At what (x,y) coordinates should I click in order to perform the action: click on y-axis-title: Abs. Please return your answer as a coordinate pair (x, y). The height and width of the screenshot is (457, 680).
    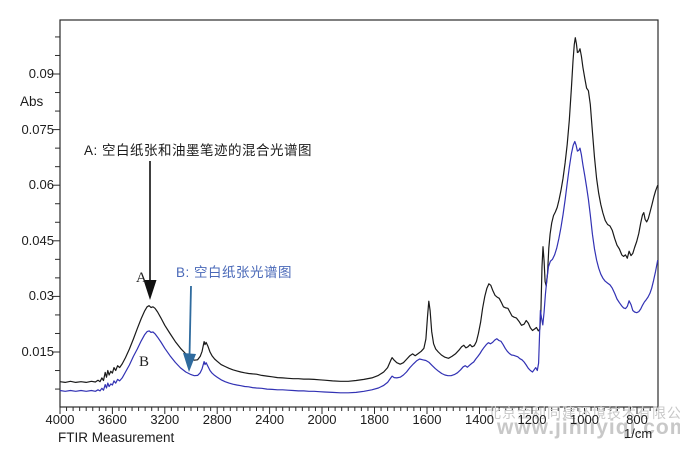
    Looking at the image, I should click on (32, 101).